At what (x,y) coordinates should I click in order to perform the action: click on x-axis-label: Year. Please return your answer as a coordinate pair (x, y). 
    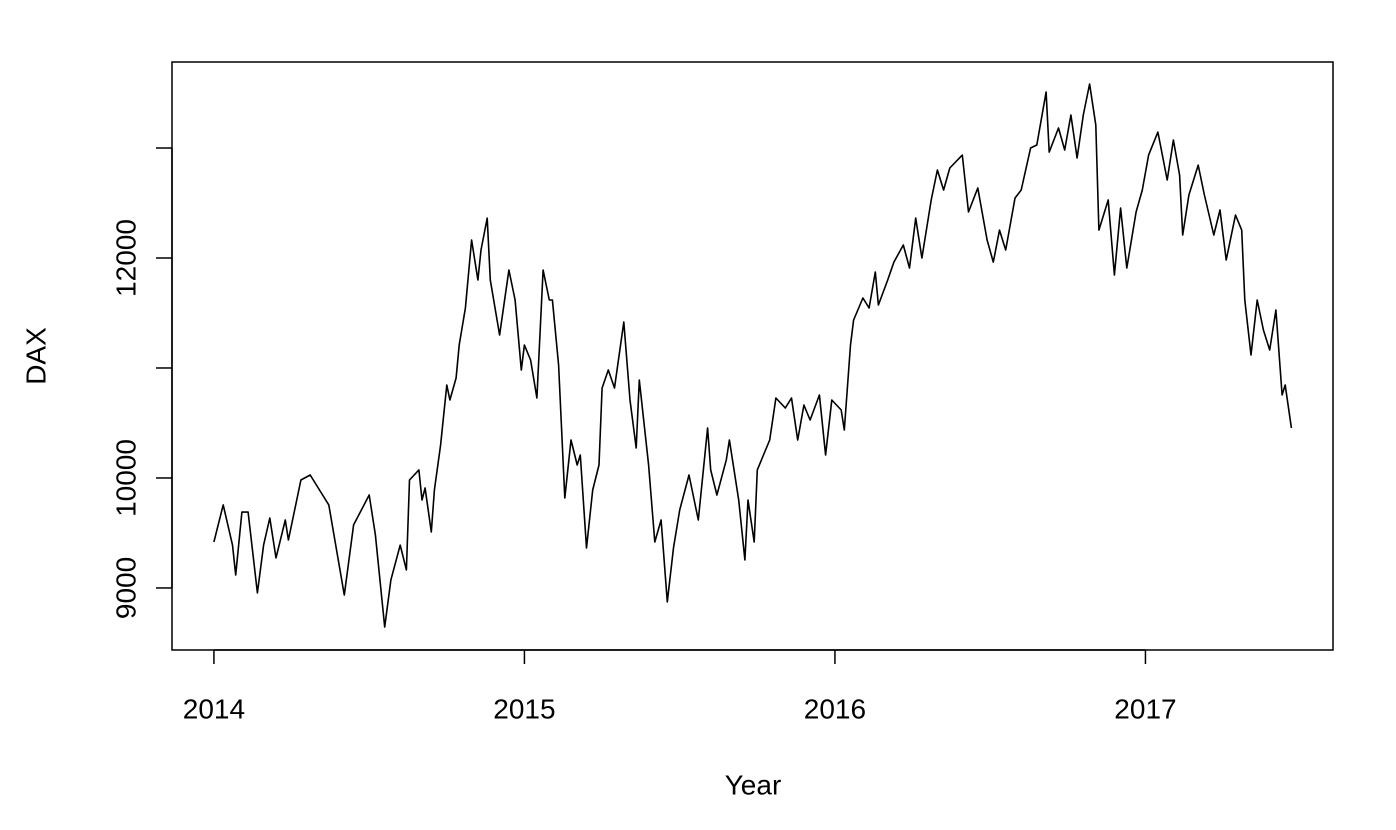
    Looking at the image, I should click on (753, 784).